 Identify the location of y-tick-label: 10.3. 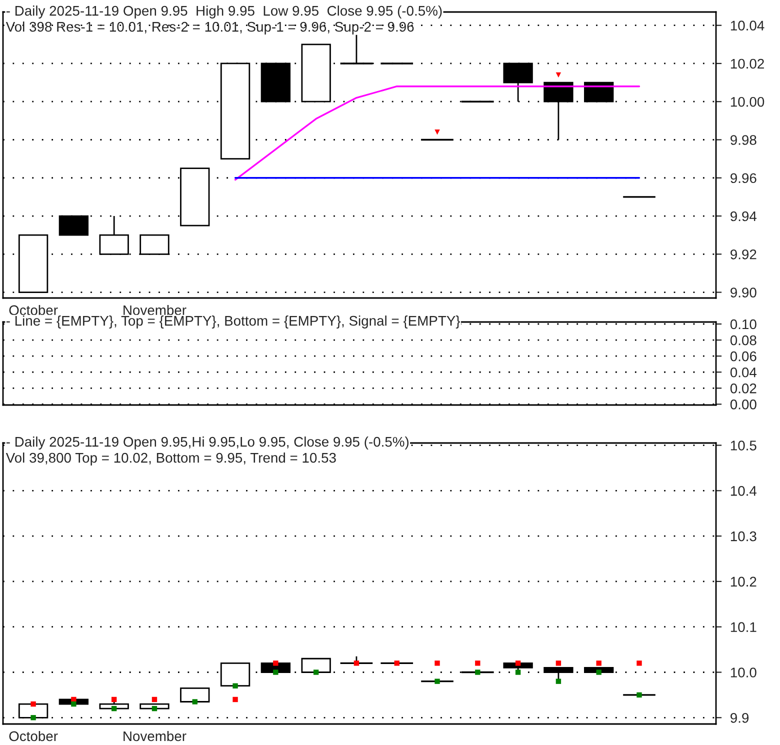
(743, 536).